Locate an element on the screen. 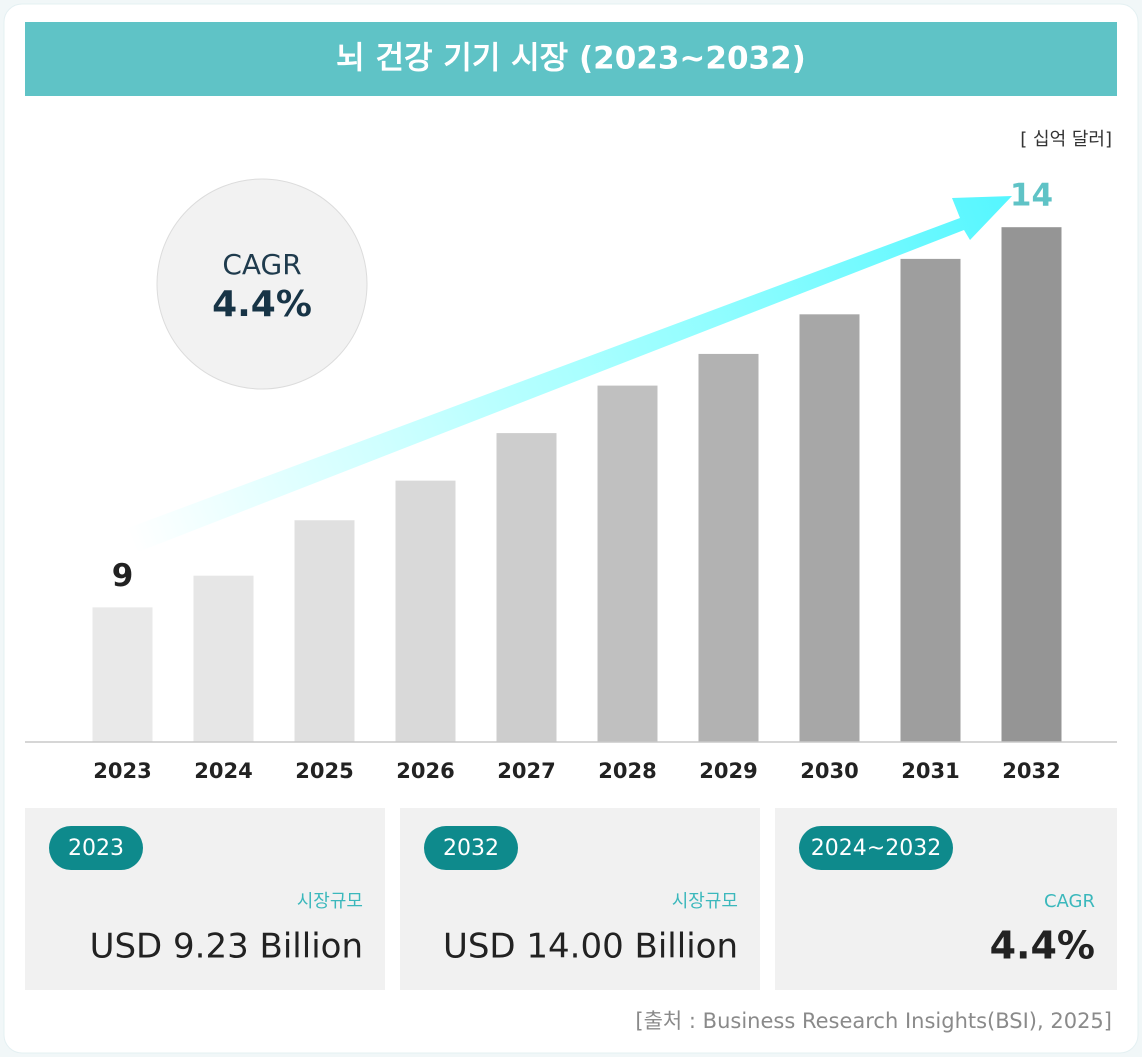 Image resolution: width=1142 pixels, height=1057 pixels. cagr-value: 4.4% is located at coordinates (262, 304).